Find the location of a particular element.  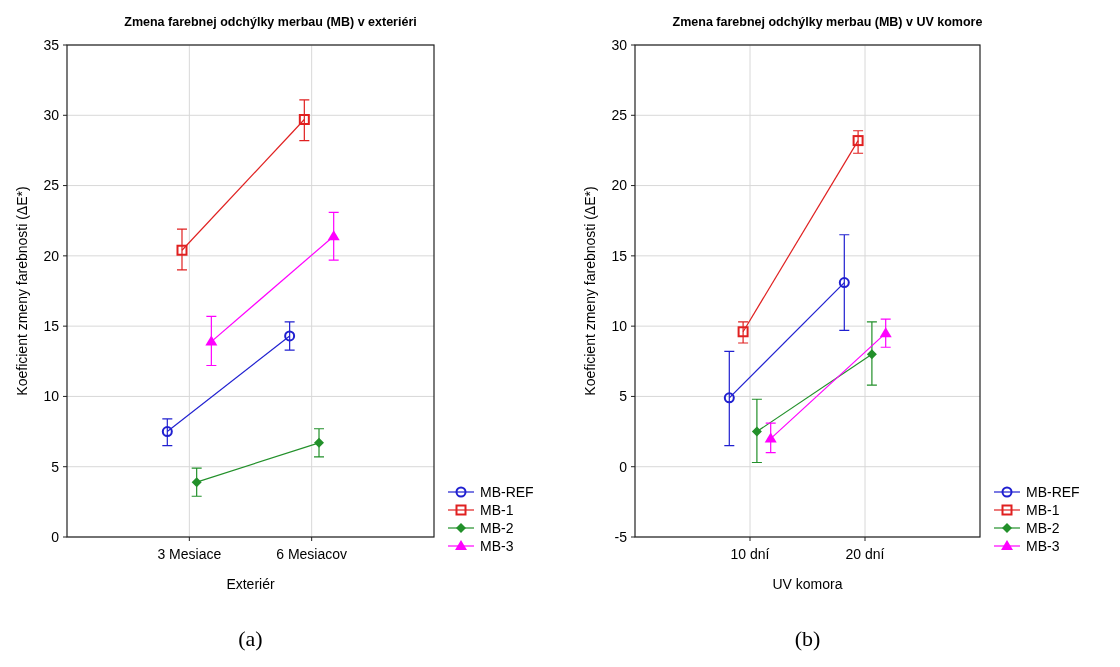

chart-title: Zmena farebnej odchýlky merbau (MB) v exteriéri is located at coordinates (270, 22).